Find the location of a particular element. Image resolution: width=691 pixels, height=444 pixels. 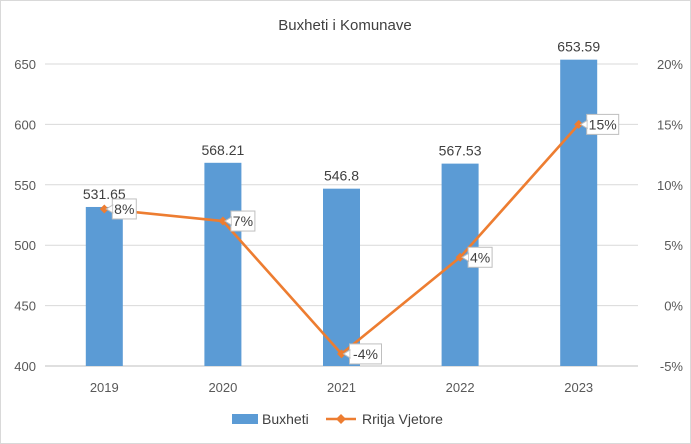

x-tick-label: 2020 is located at coordinates (222, 387).